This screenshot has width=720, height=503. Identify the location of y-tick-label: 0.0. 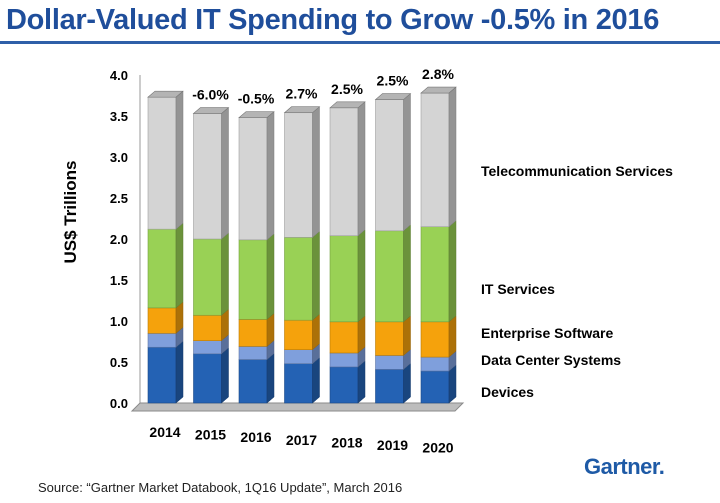
(119, 403).